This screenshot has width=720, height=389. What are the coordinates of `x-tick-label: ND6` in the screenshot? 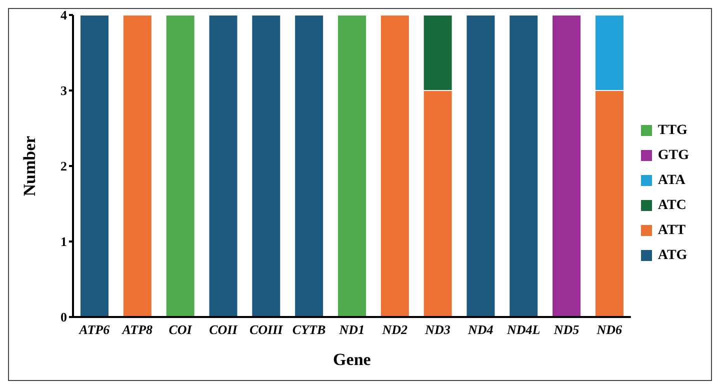 It's located at (609, 330).